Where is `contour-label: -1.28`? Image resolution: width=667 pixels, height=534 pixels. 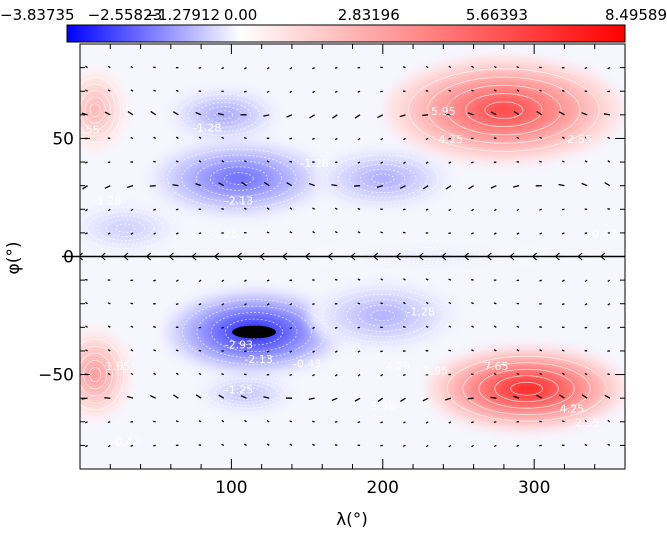
contour-label: -1.28 is located at coordinates (224, 234).